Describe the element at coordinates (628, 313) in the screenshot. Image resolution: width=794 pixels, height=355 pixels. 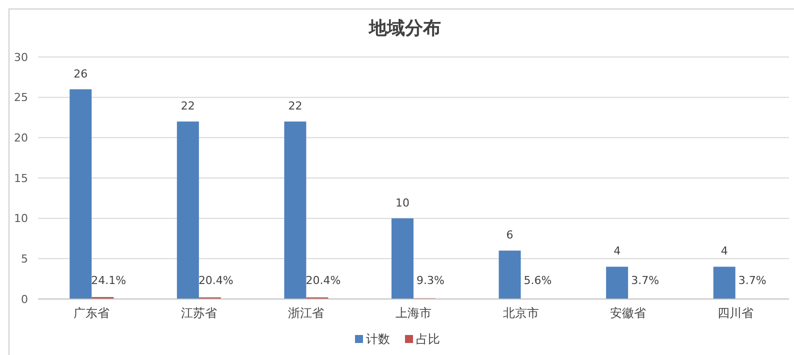
I see `x-tick-label: 安徽省` at that location.